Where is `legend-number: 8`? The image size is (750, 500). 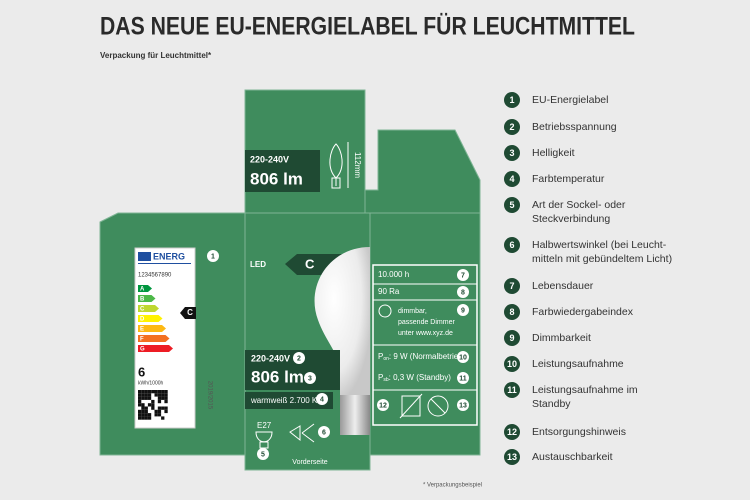
legend-number: 8 is located at coordinates (511, 312).